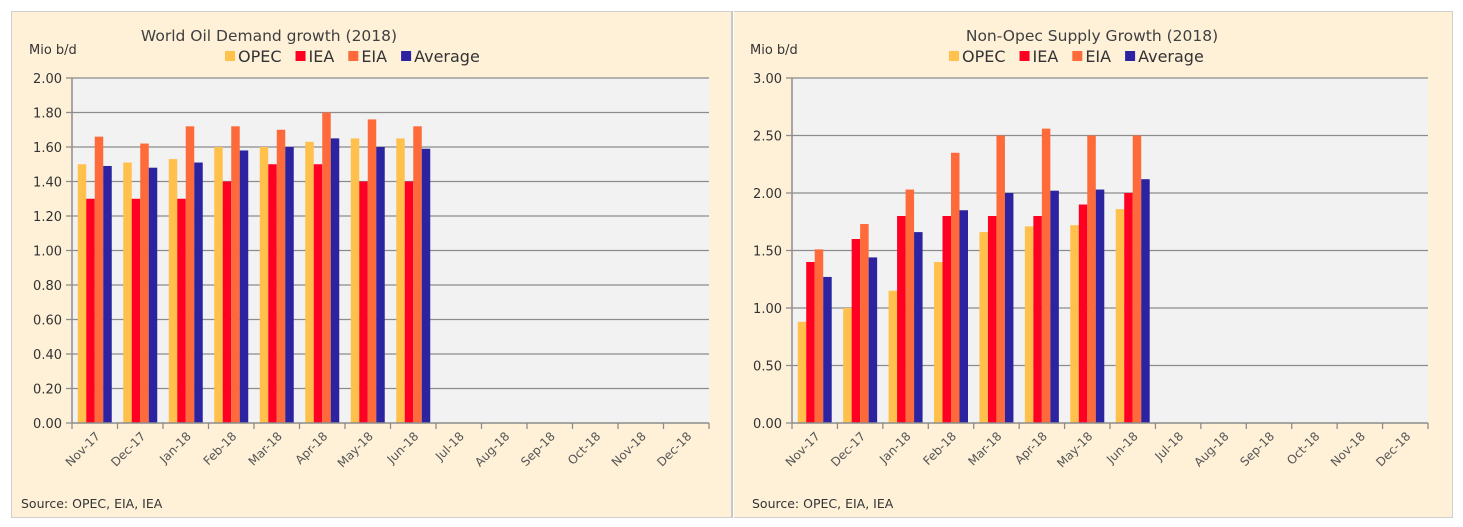 Image resolution: width=1463 pixels, height=527 pixels. Describe the element at coordinates (128, 449) in the screenshot. I see `x-tick-label: Dec-17` at that location.